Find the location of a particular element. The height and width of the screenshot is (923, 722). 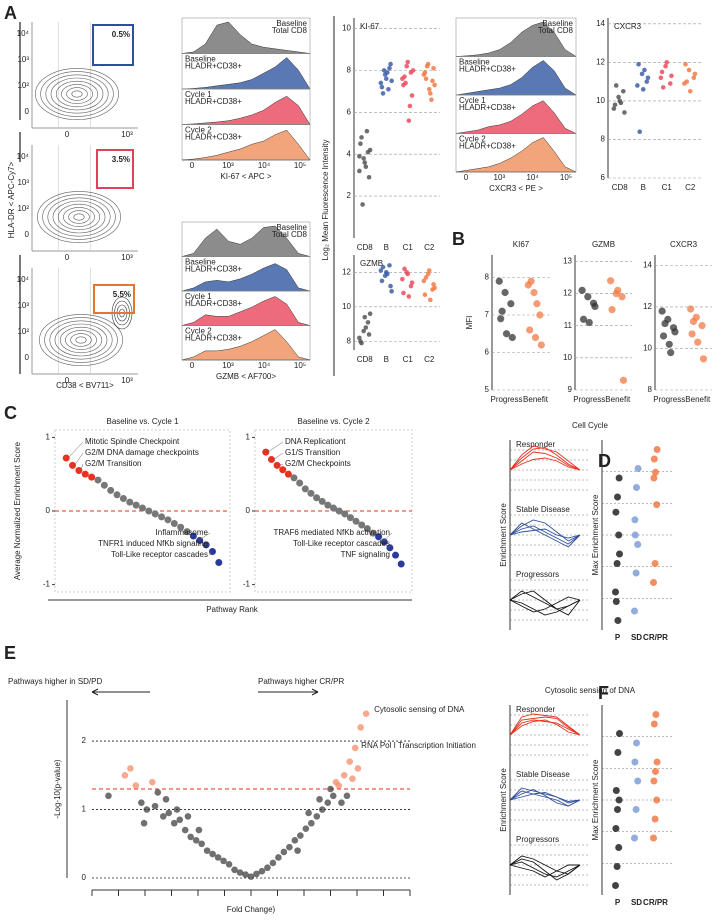

y-tick-label: 14 is located at coordinates (647, 264).